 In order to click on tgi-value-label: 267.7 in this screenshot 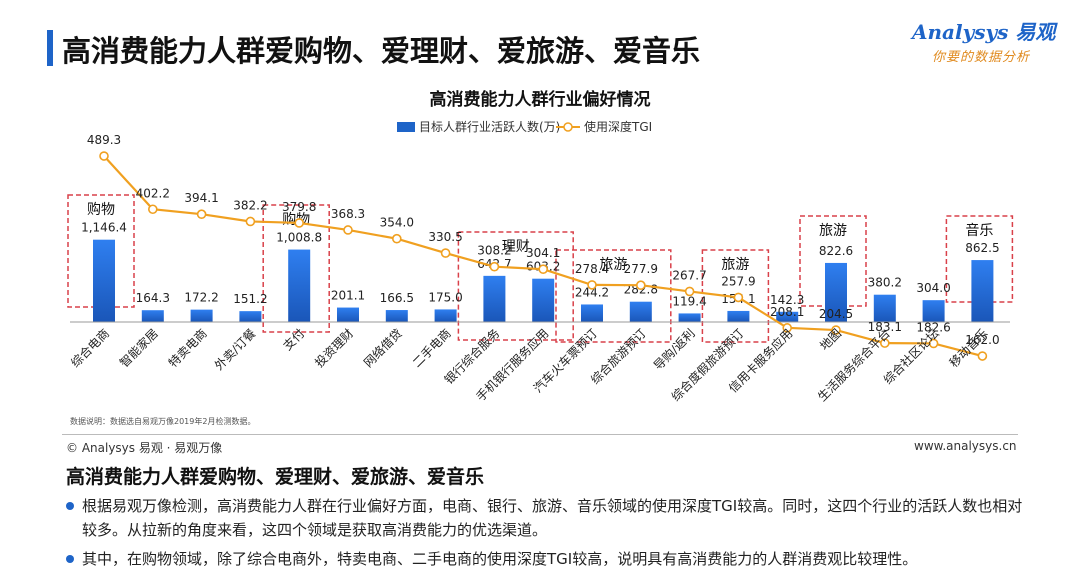, I will do `click(689, 275)`.